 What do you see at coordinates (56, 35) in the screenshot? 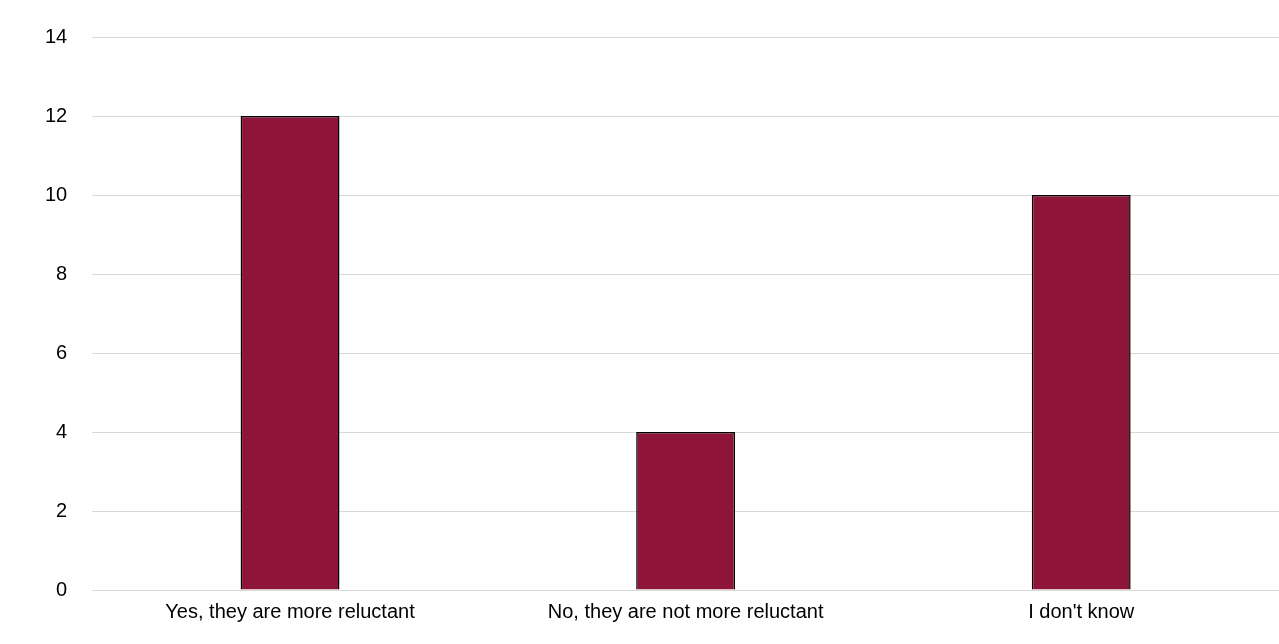
I see `y-tick-label: 14` at bounding box center [56, 35].